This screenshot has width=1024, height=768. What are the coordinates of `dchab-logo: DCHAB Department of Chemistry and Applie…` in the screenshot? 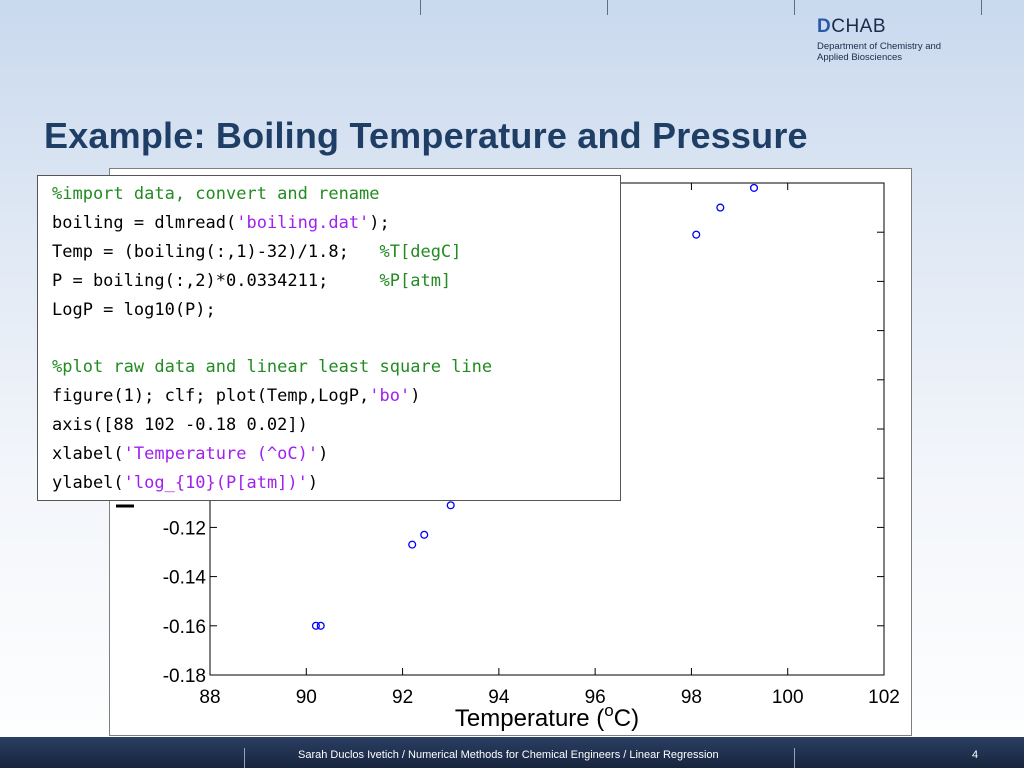 It's located at (879, 39).